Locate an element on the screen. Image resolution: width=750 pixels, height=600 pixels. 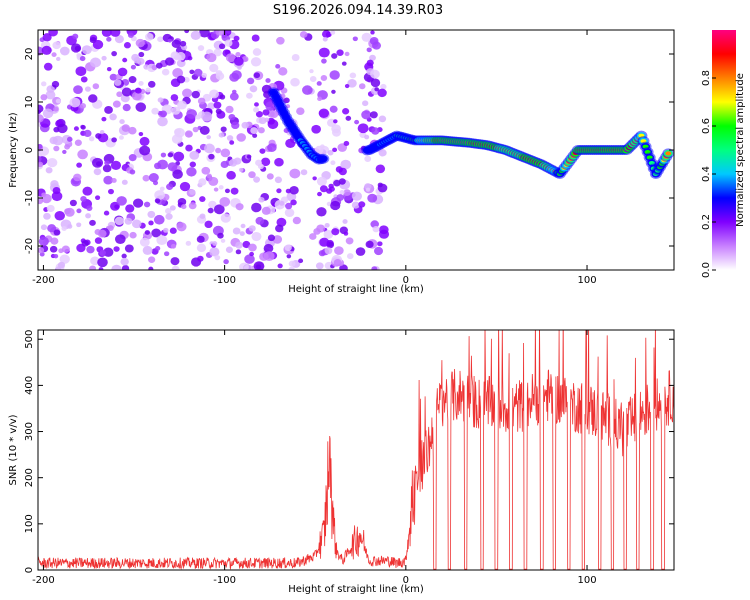
spectrogram-xtick-label: 100 is located at coordinates (586, 280).